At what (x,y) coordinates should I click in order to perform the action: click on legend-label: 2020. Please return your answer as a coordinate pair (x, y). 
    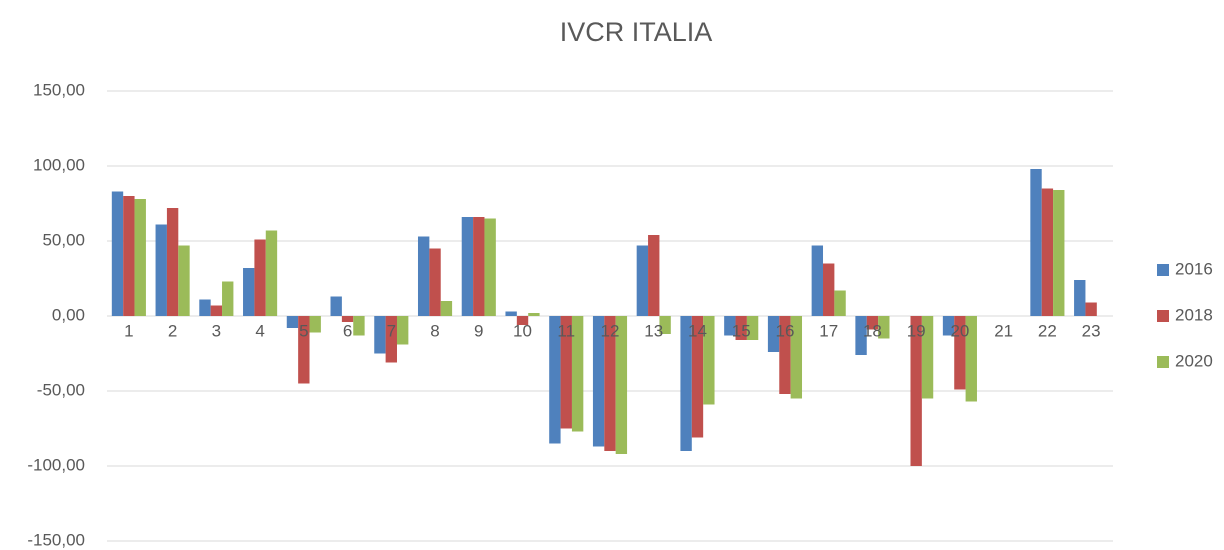
    Looking at the image, I should click on (1194, 360).